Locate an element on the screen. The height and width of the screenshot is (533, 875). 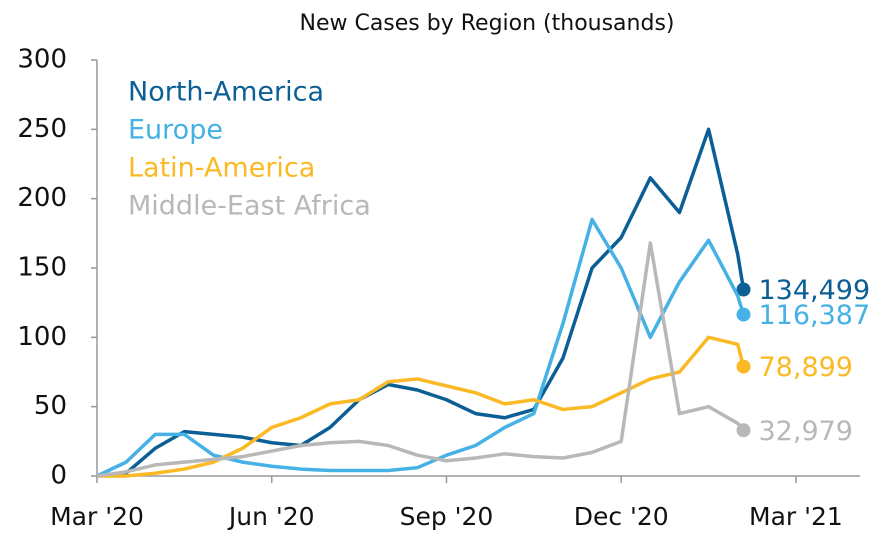
y-tick-label: 100 is located at coordinates (42, 337).